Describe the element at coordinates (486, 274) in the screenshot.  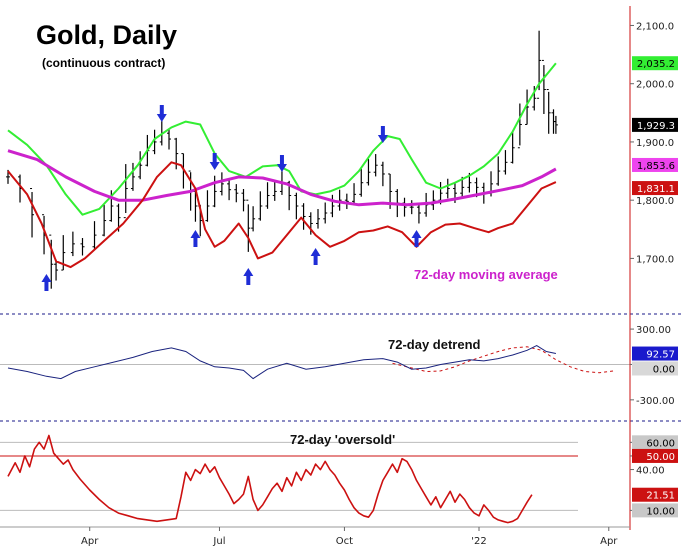
I see `ma-annotation: 72-day moving average` at that location.